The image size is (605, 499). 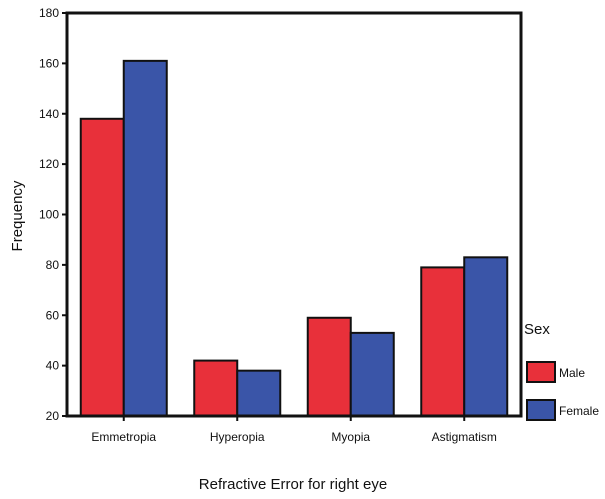 I want to click on x-category-label: Myopia, so click(x=350, y=437).